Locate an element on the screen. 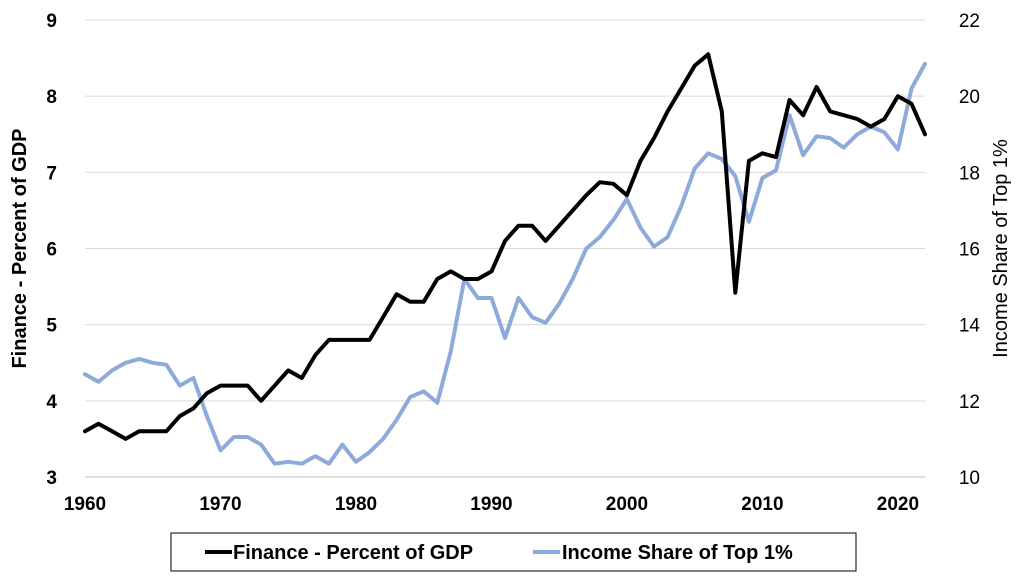 This screenshot has width=1024, height=576. right-tick-label: 16 is located at coordinates (969, 250).